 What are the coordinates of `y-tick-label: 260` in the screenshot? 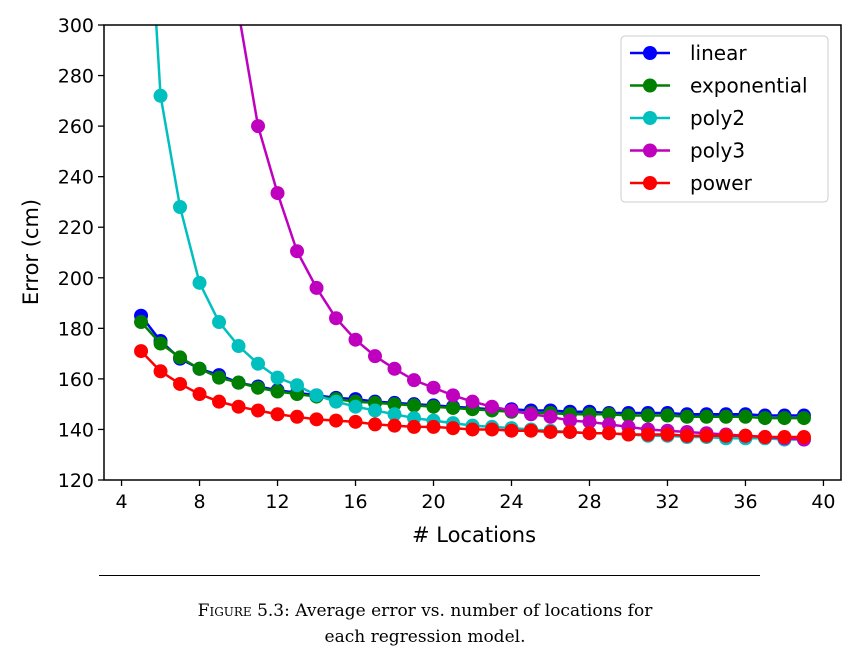 It's located at (76, 127).